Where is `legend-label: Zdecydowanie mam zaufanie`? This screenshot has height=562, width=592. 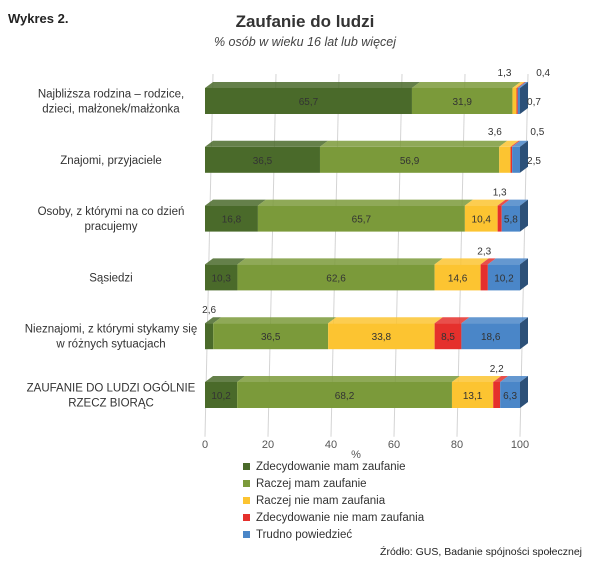 legend-label: Zdecydowanie mam zaufanie is located at coordinates (331, 467).